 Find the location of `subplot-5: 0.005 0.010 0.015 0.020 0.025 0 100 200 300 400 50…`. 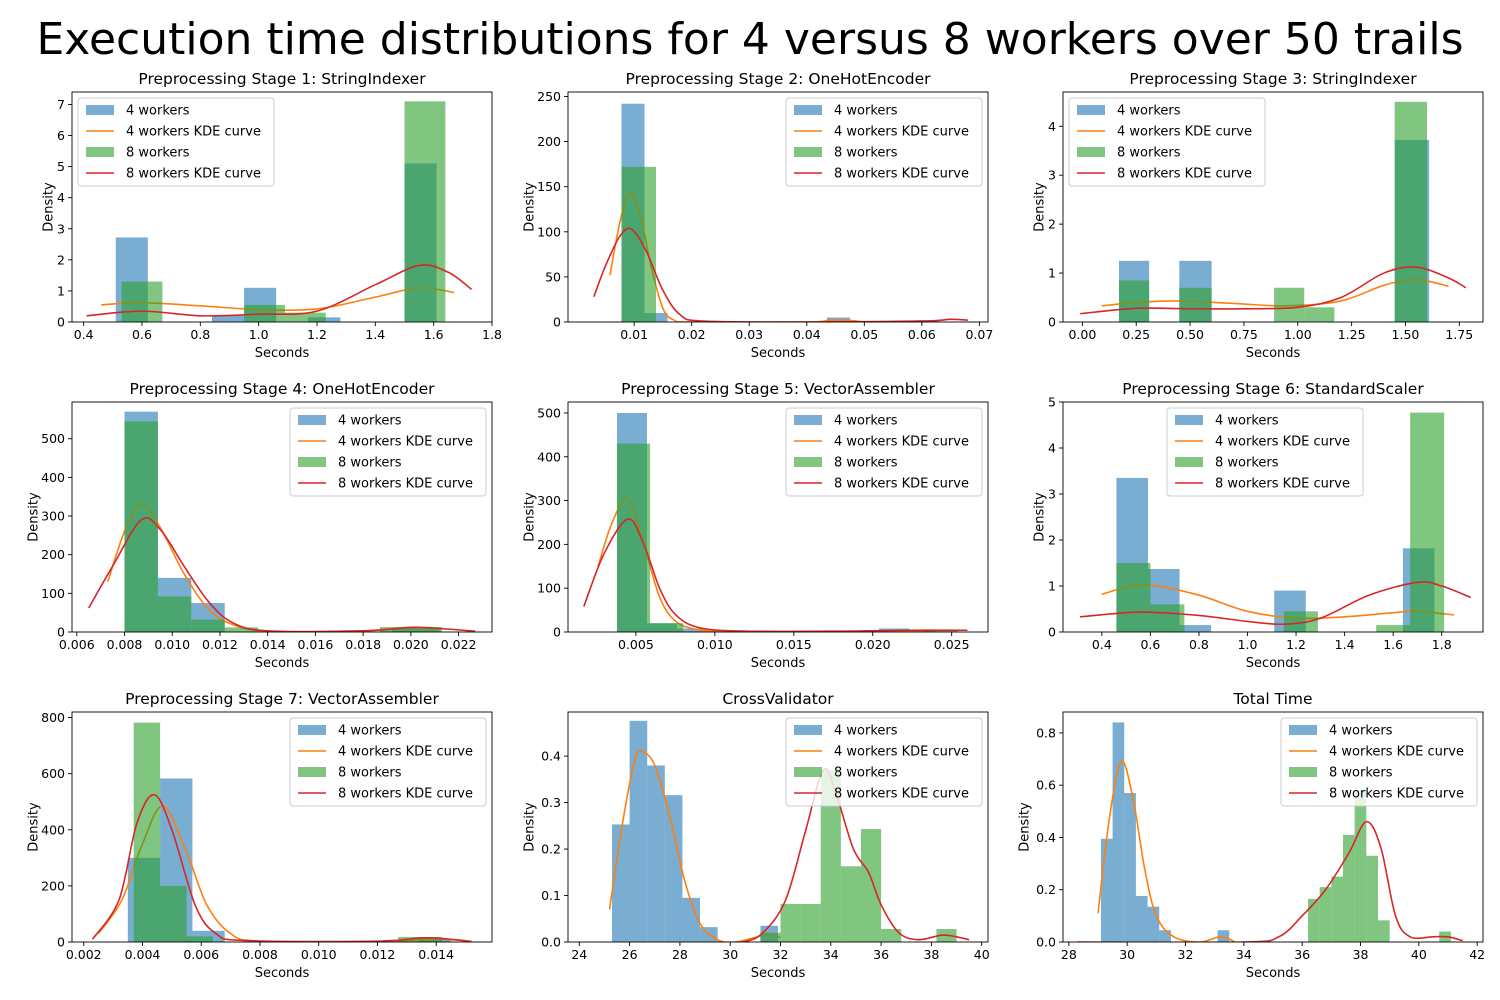

subplot-5: 0.005 0.010 0.015 0.020 0.025 0 100 200 300 400 50… is located at coordinates (756, 525).